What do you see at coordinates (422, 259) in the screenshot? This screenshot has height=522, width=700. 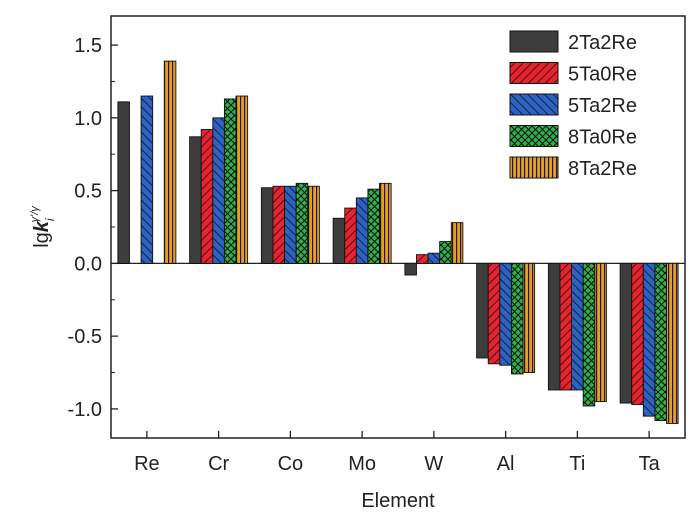 I see `bar-5Ta0Re-W` at bounding box center [422, 259].